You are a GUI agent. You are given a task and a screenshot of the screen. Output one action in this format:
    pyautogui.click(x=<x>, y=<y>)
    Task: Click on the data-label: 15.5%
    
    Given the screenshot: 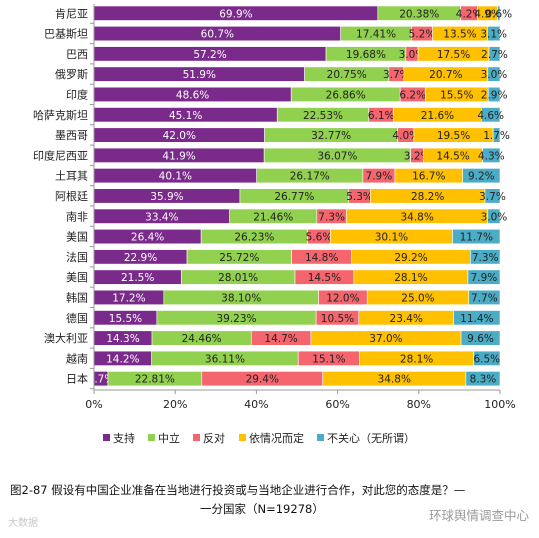 What is the action you would take?
    pyautogui.click(x=125, y=319)
    